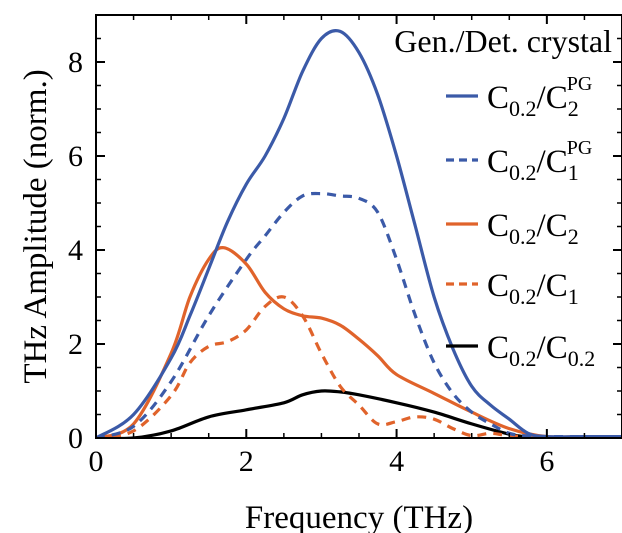  I want to click on legend-label: C0.2/C1PG, so click(539, 161).